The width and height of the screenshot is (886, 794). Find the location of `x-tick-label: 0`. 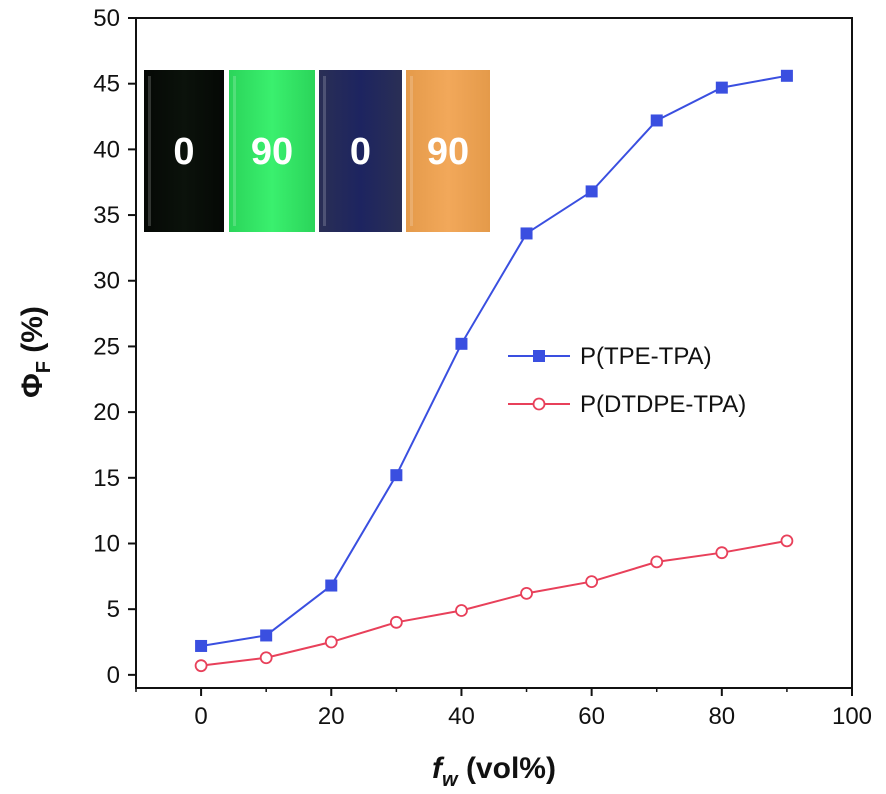

x-tick-label: 0 is located at coordinates (200, 716).